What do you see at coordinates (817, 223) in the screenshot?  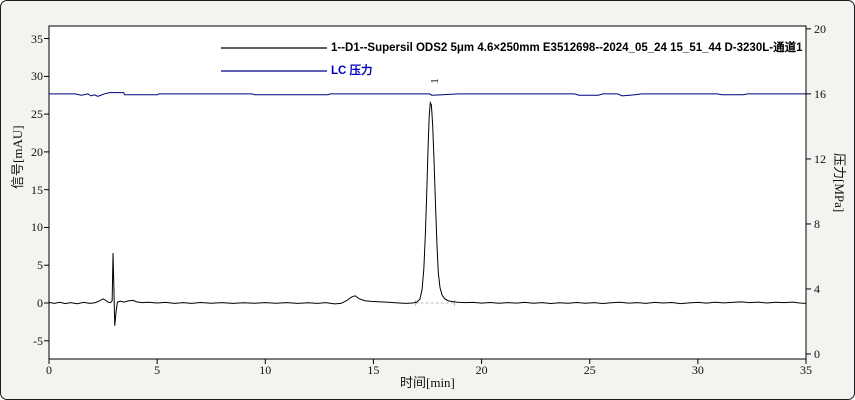 I see `y-right-tick-label: 8` at bounding box center [817, 223].